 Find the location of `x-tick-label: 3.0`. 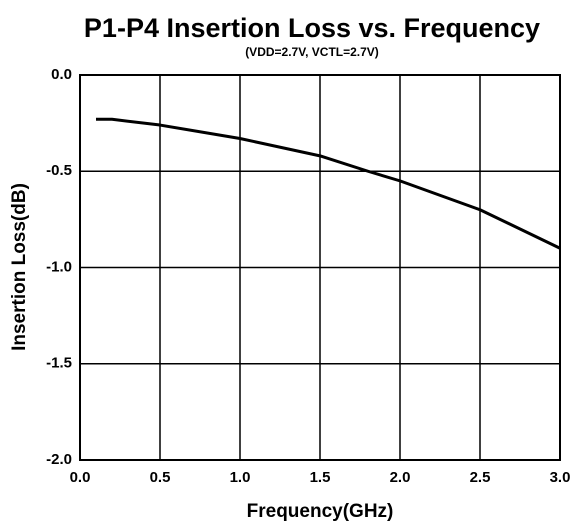

x-tick-label: 3.0 is located at coordinates (560, 477).